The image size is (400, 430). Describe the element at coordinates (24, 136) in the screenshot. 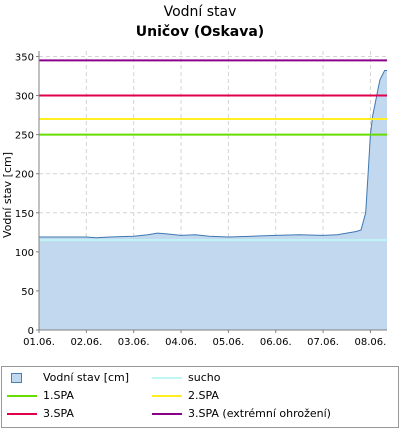

I see `y-tick-label: 250` at that location.